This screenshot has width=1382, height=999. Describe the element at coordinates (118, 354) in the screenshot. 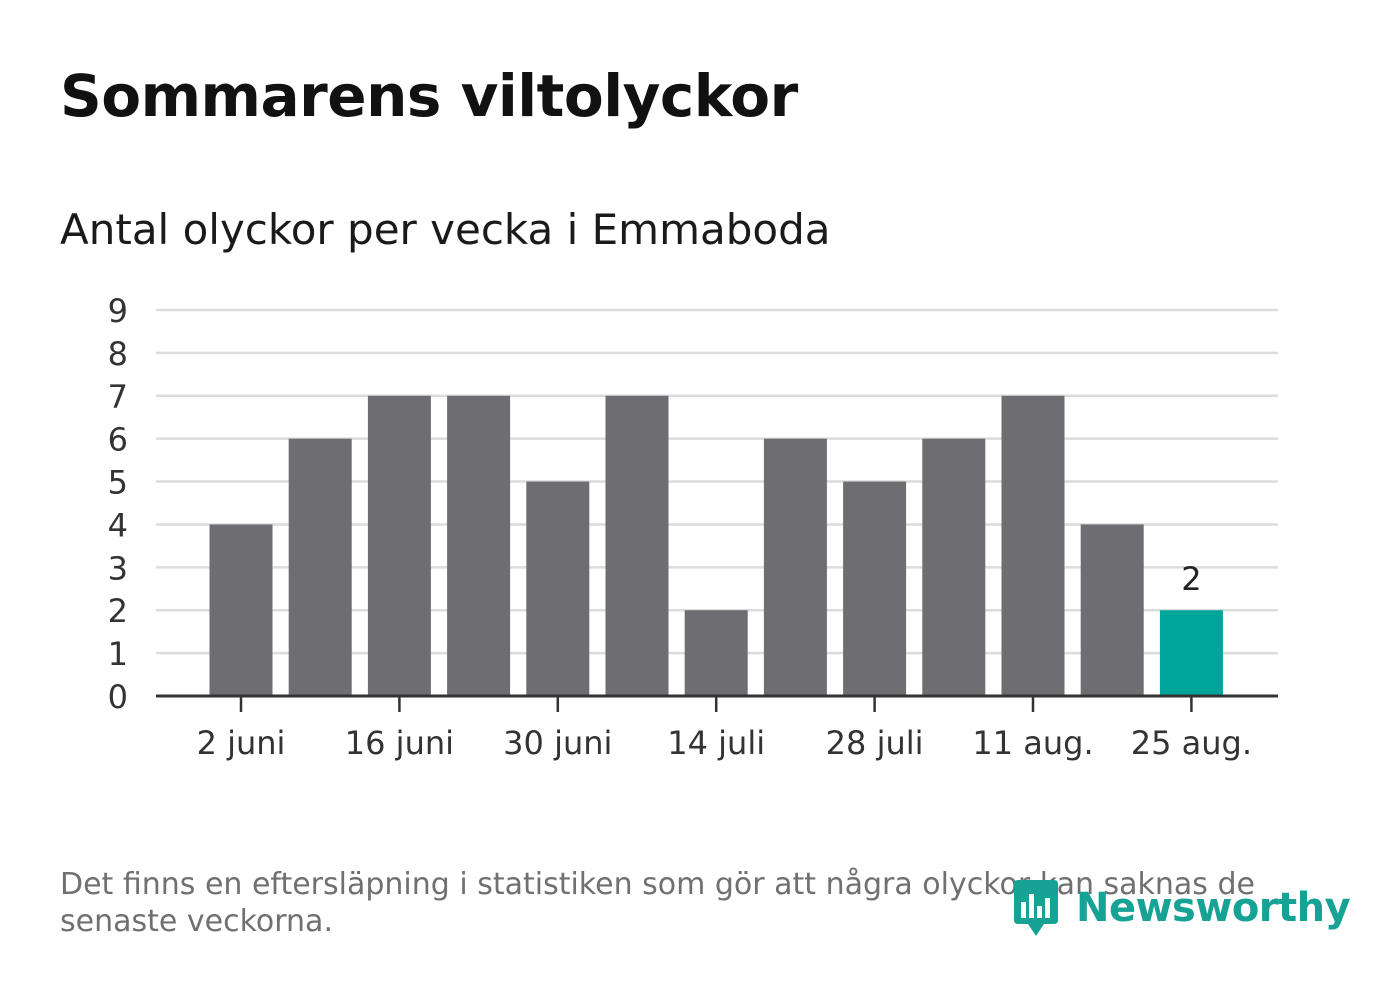

I see `y-tick-label: 8` at that location.